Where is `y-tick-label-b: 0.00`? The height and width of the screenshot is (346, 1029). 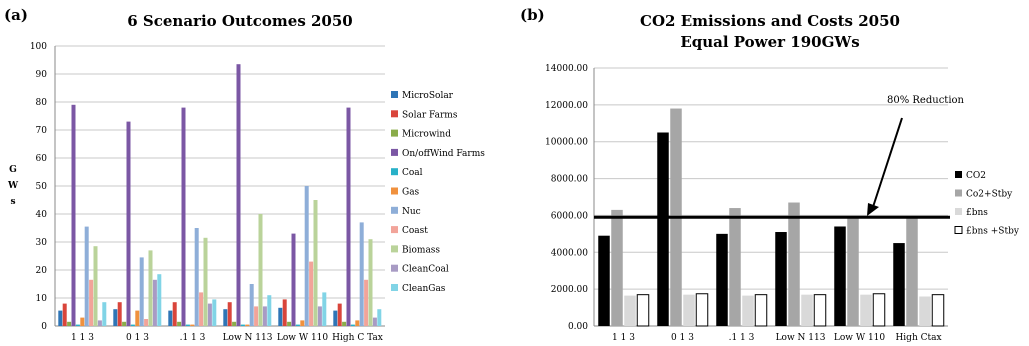
y-tick-label-b: 0.00 is located at coordinates (578, 327).